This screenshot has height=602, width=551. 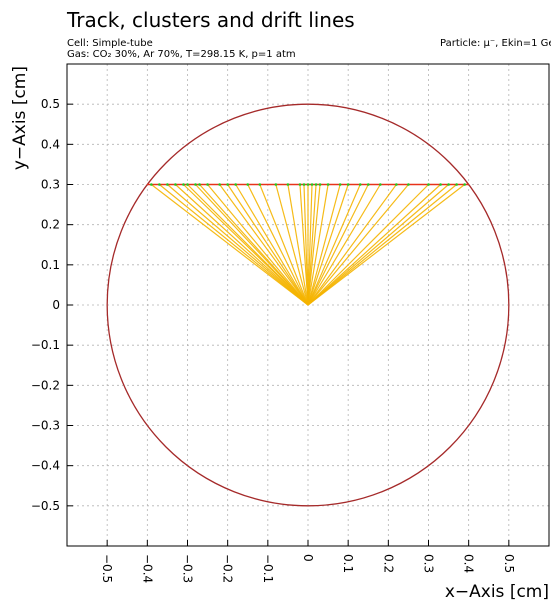 What do you see at coordinates (45, 466) in the screenshot?
I see `y-tick-label: −0.4` at bounding box center [45, 466].